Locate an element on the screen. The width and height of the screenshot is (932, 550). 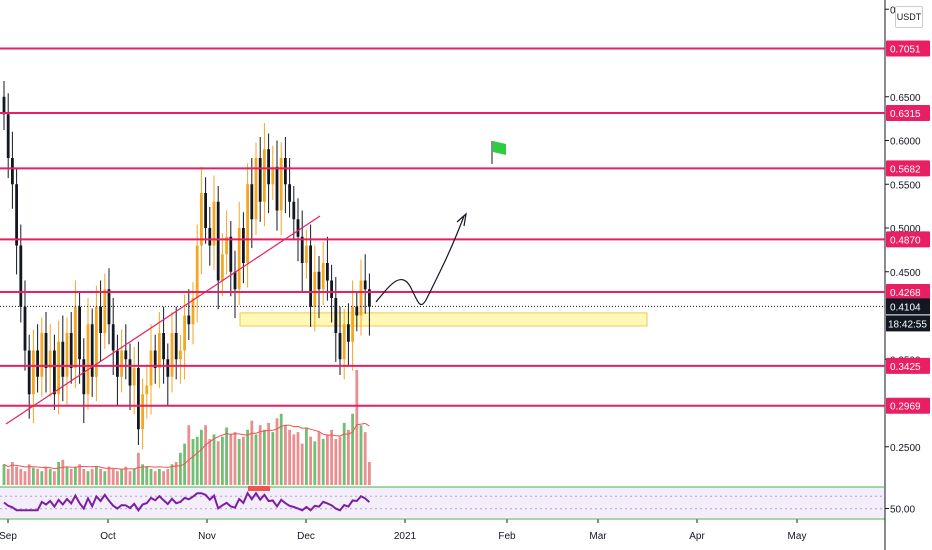
price-tick-label: 0.5500 is located at coordinates (905, 185).